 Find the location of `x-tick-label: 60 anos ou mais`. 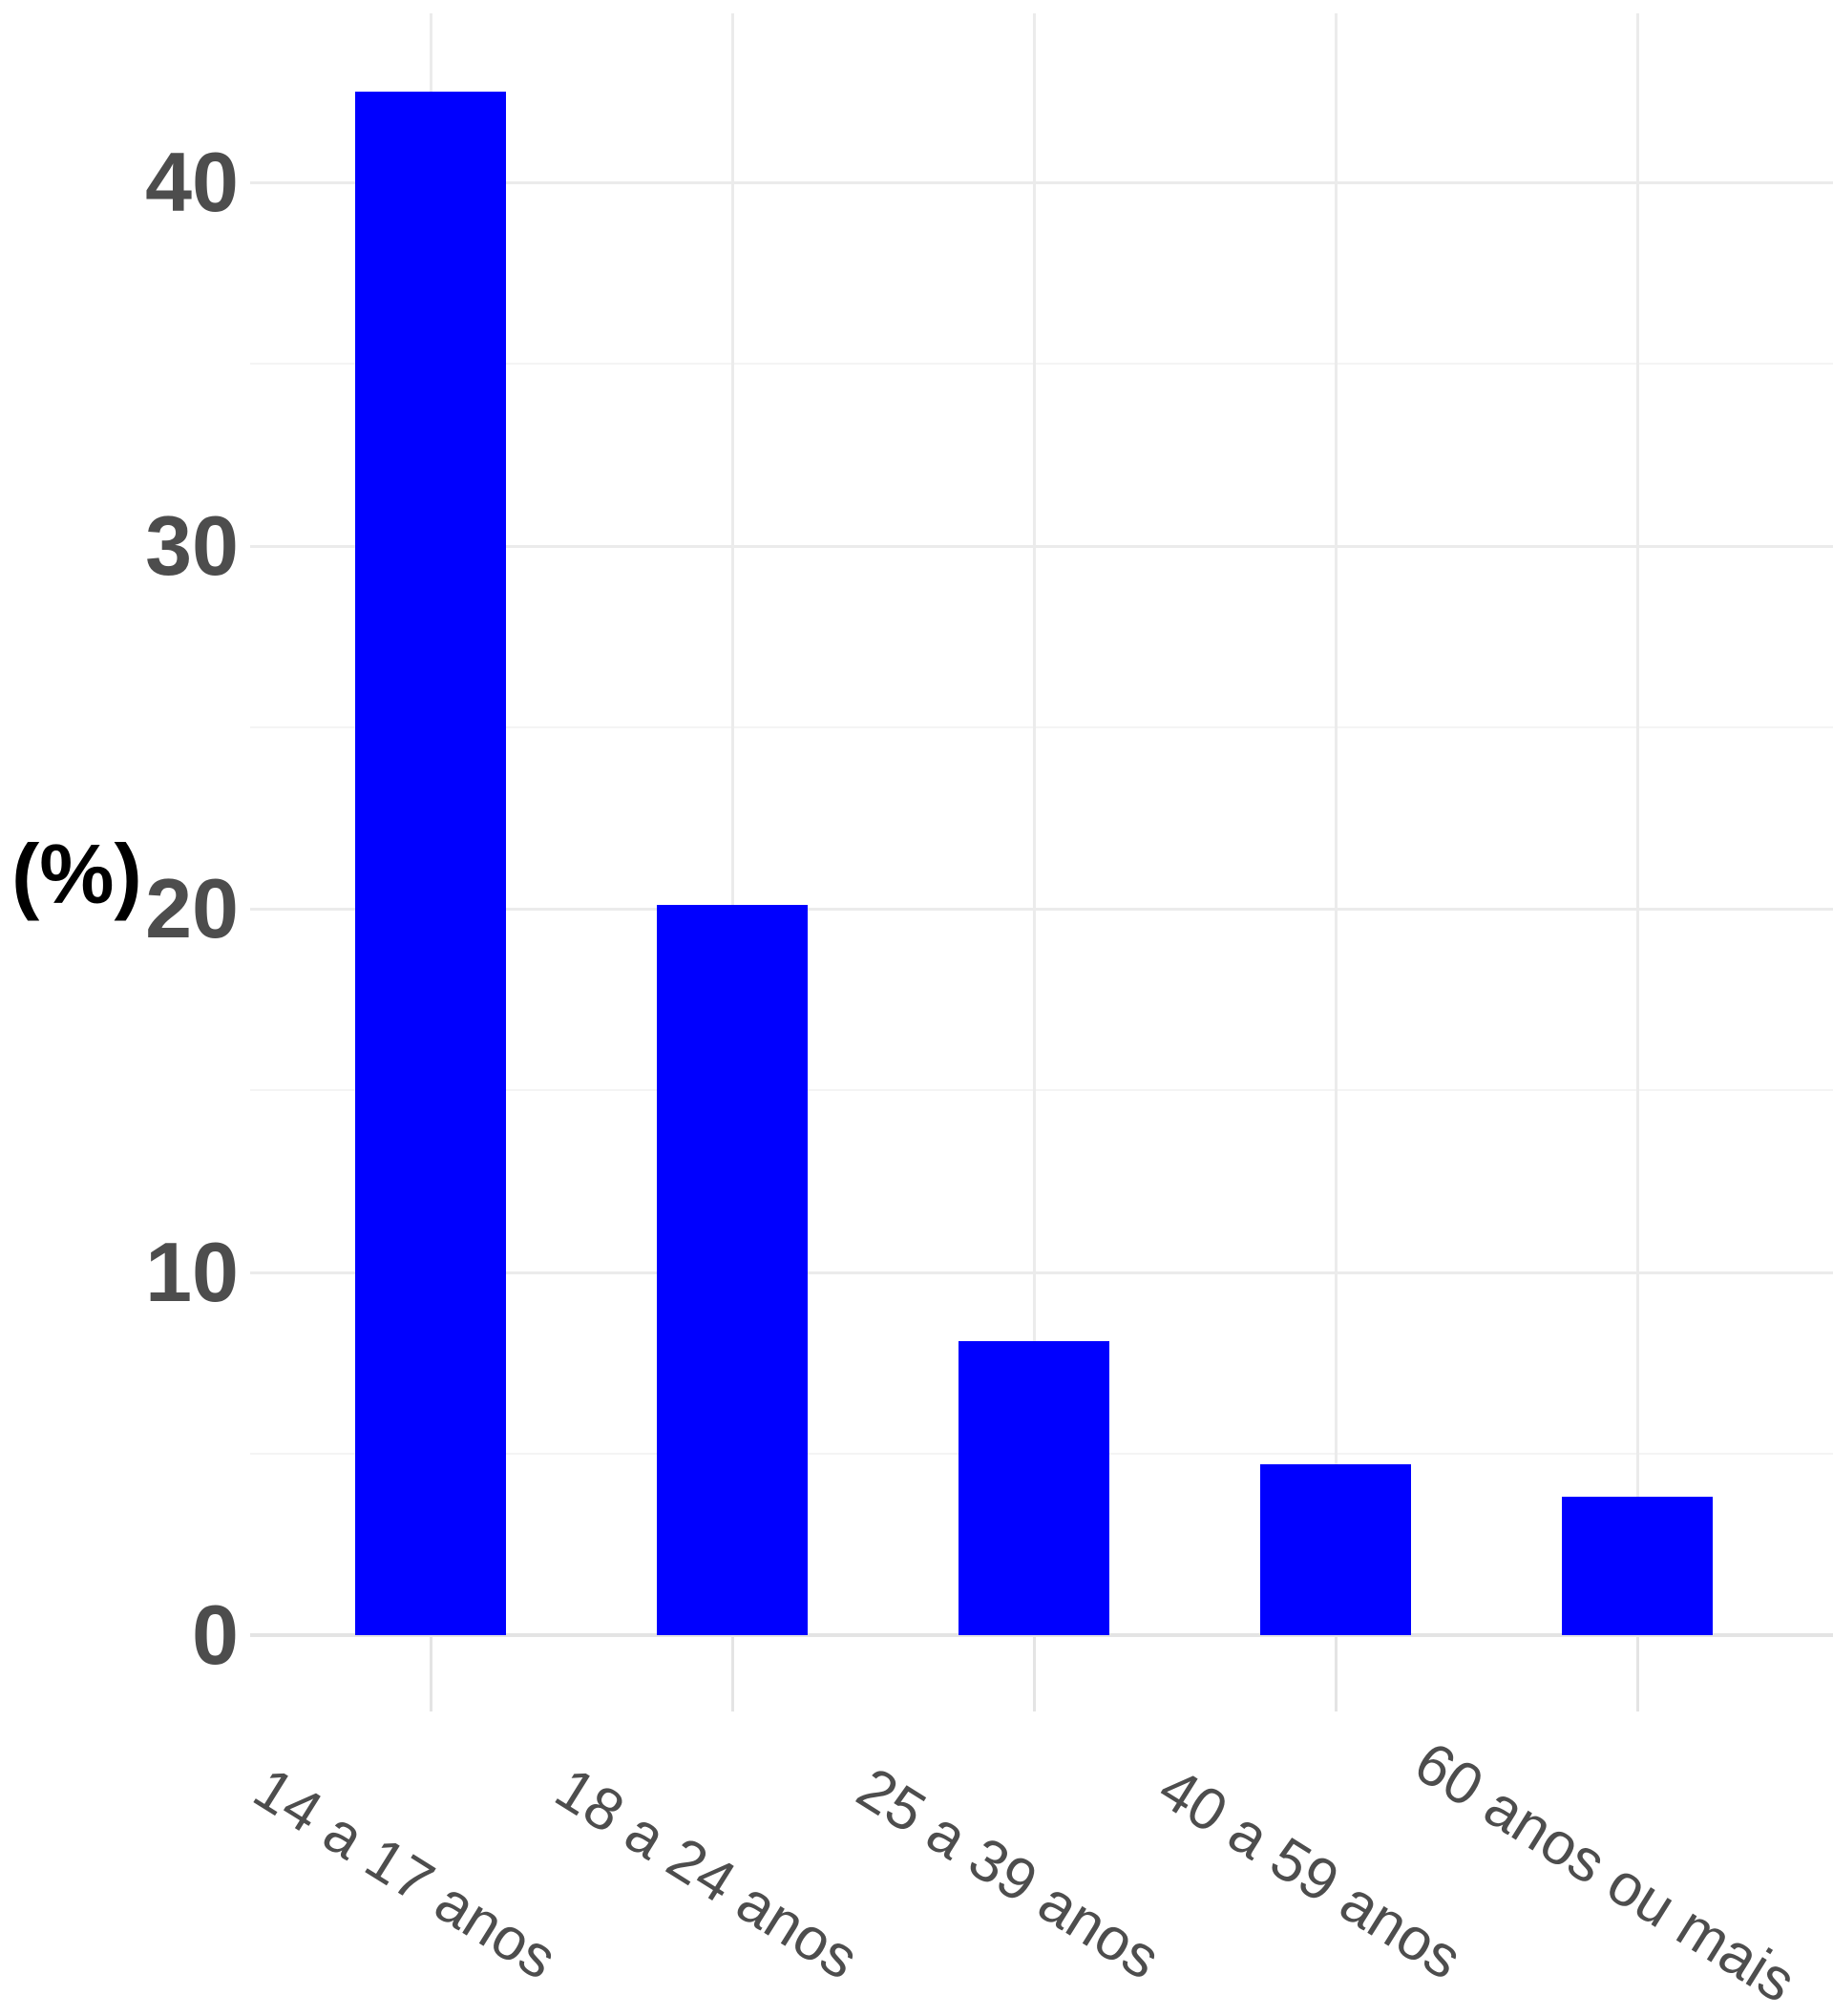

x-tick-label: 60 anos ou mais is located at coordinates (1605, 1873).